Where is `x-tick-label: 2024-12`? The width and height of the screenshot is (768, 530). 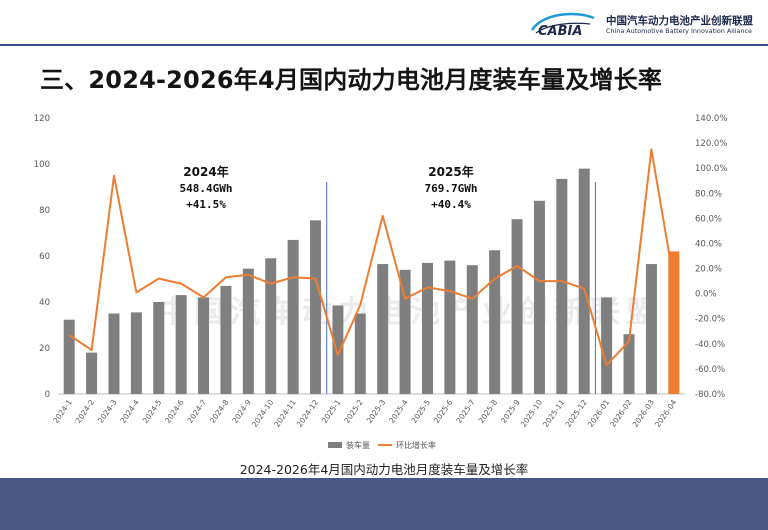
x-tick-label: 2024-12 is located at coordinates (307, 413).